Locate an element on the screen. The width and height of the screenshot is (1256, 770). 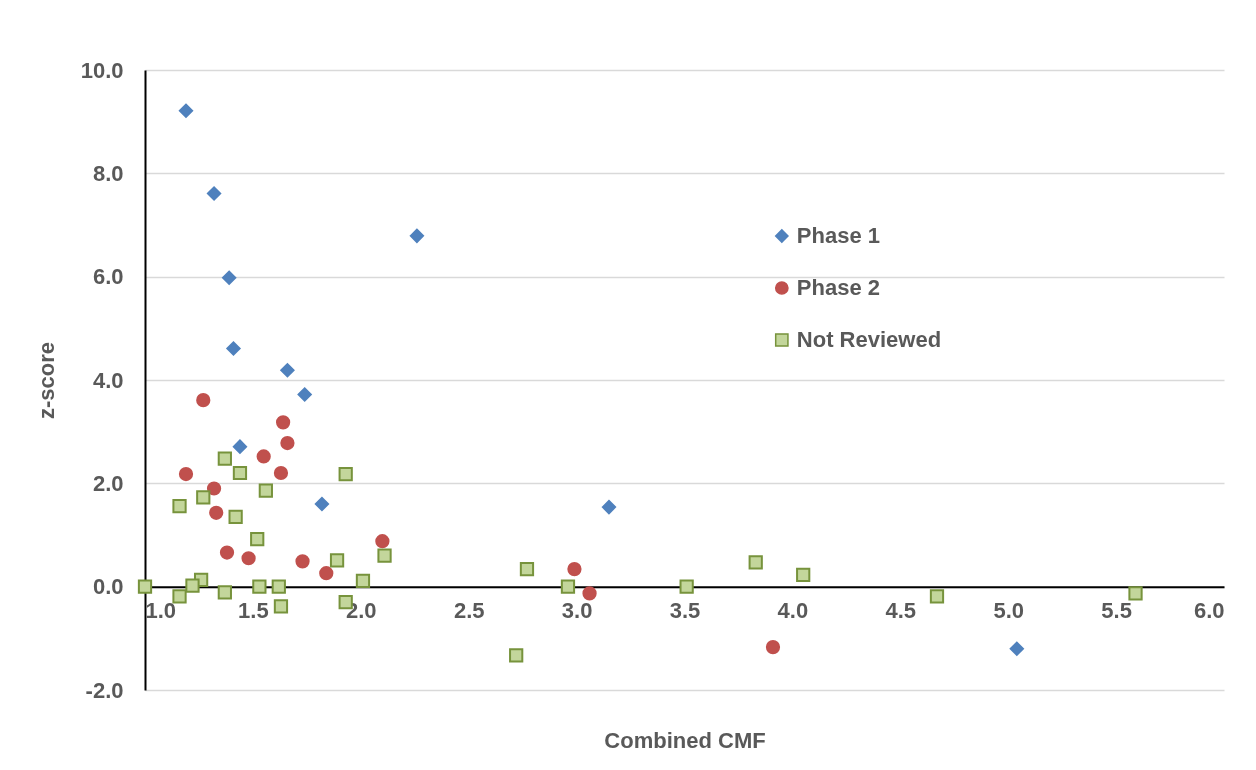
x-tick-label: 4.0 is located at coordinates (793, 611).